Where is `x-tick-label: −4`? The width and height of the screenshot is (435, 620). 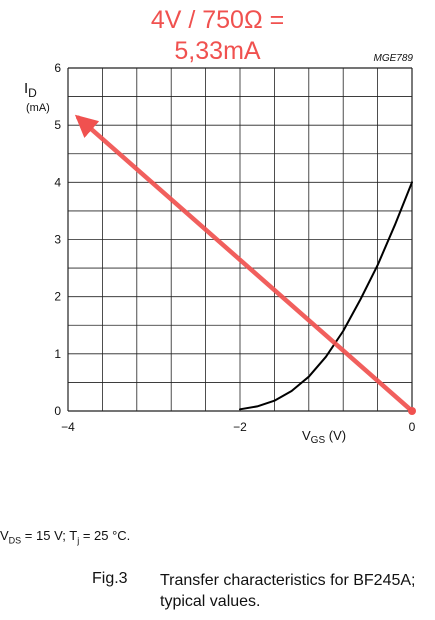
x-tick-label: −4 is located at coordinates (68, 427).